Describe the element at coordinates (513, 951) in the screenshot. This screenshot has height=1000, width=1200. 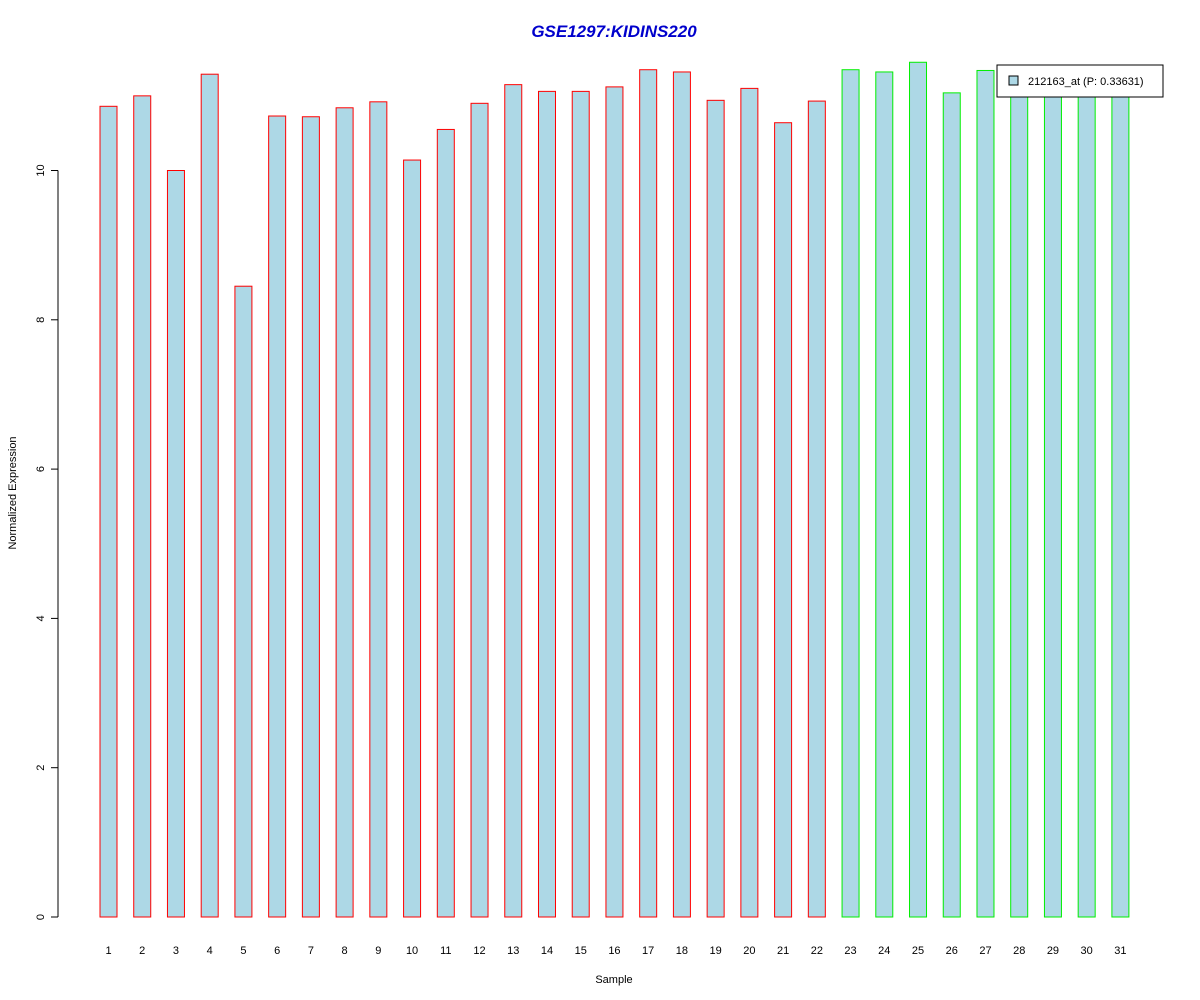
I see `x-tick-label: 13` at that location.